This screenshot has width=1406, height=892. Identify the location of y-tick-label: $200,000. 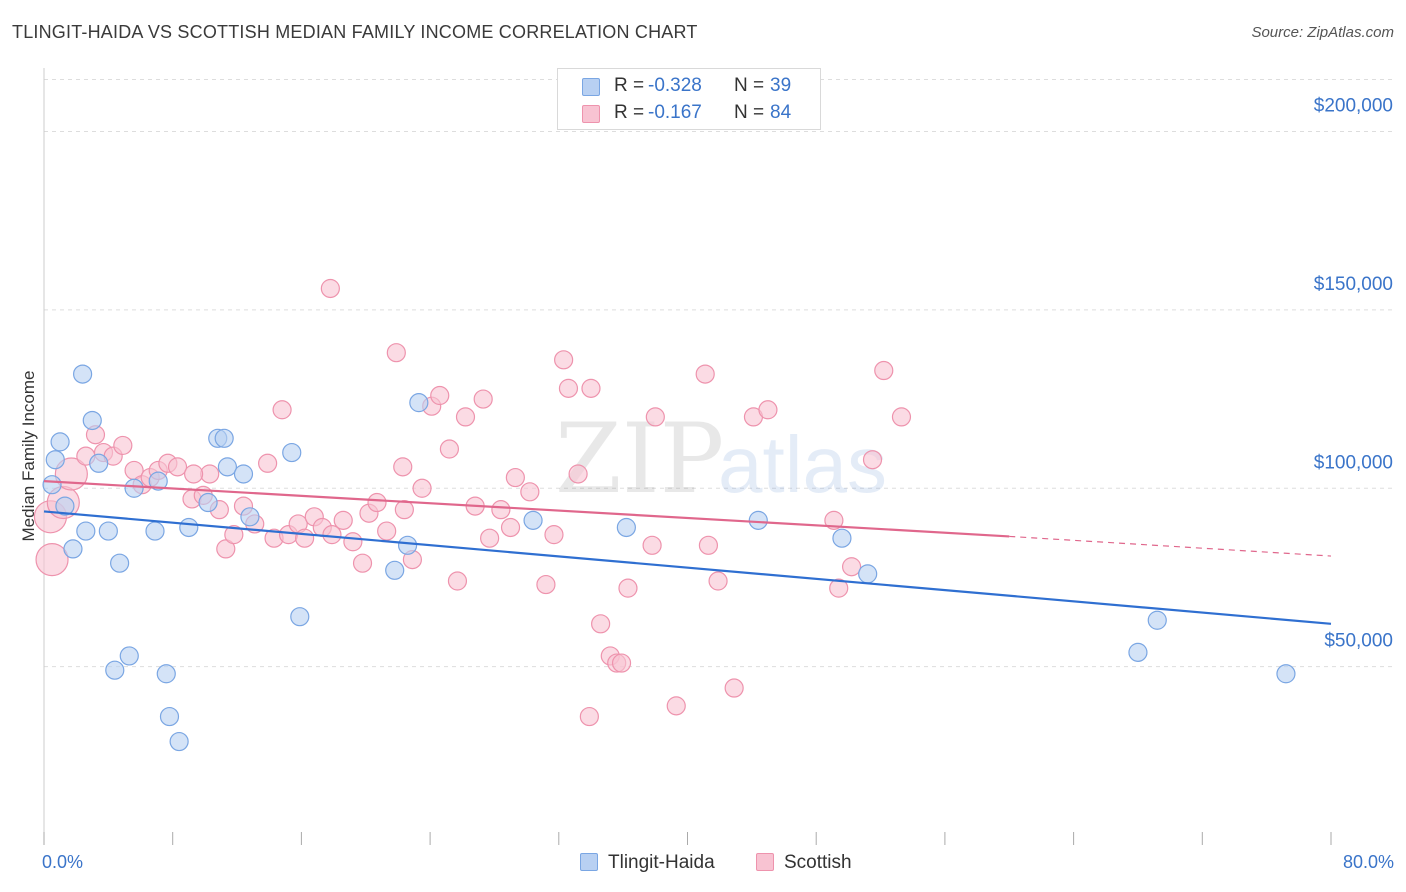
(1353, 106).